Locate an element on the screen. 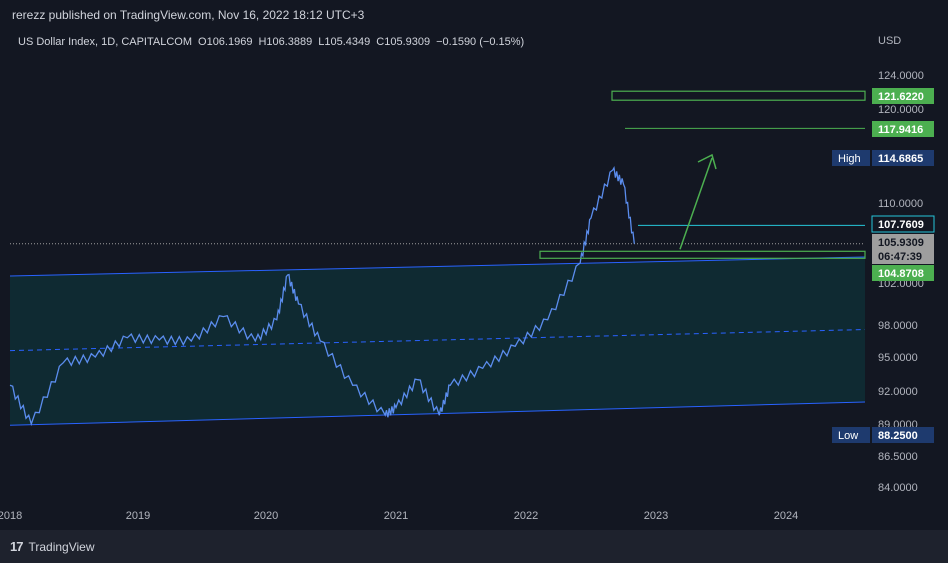 The height and width of the screenshot is (563, 948). y-tick-label: 95.0000 is located at coordinates (898, 358).